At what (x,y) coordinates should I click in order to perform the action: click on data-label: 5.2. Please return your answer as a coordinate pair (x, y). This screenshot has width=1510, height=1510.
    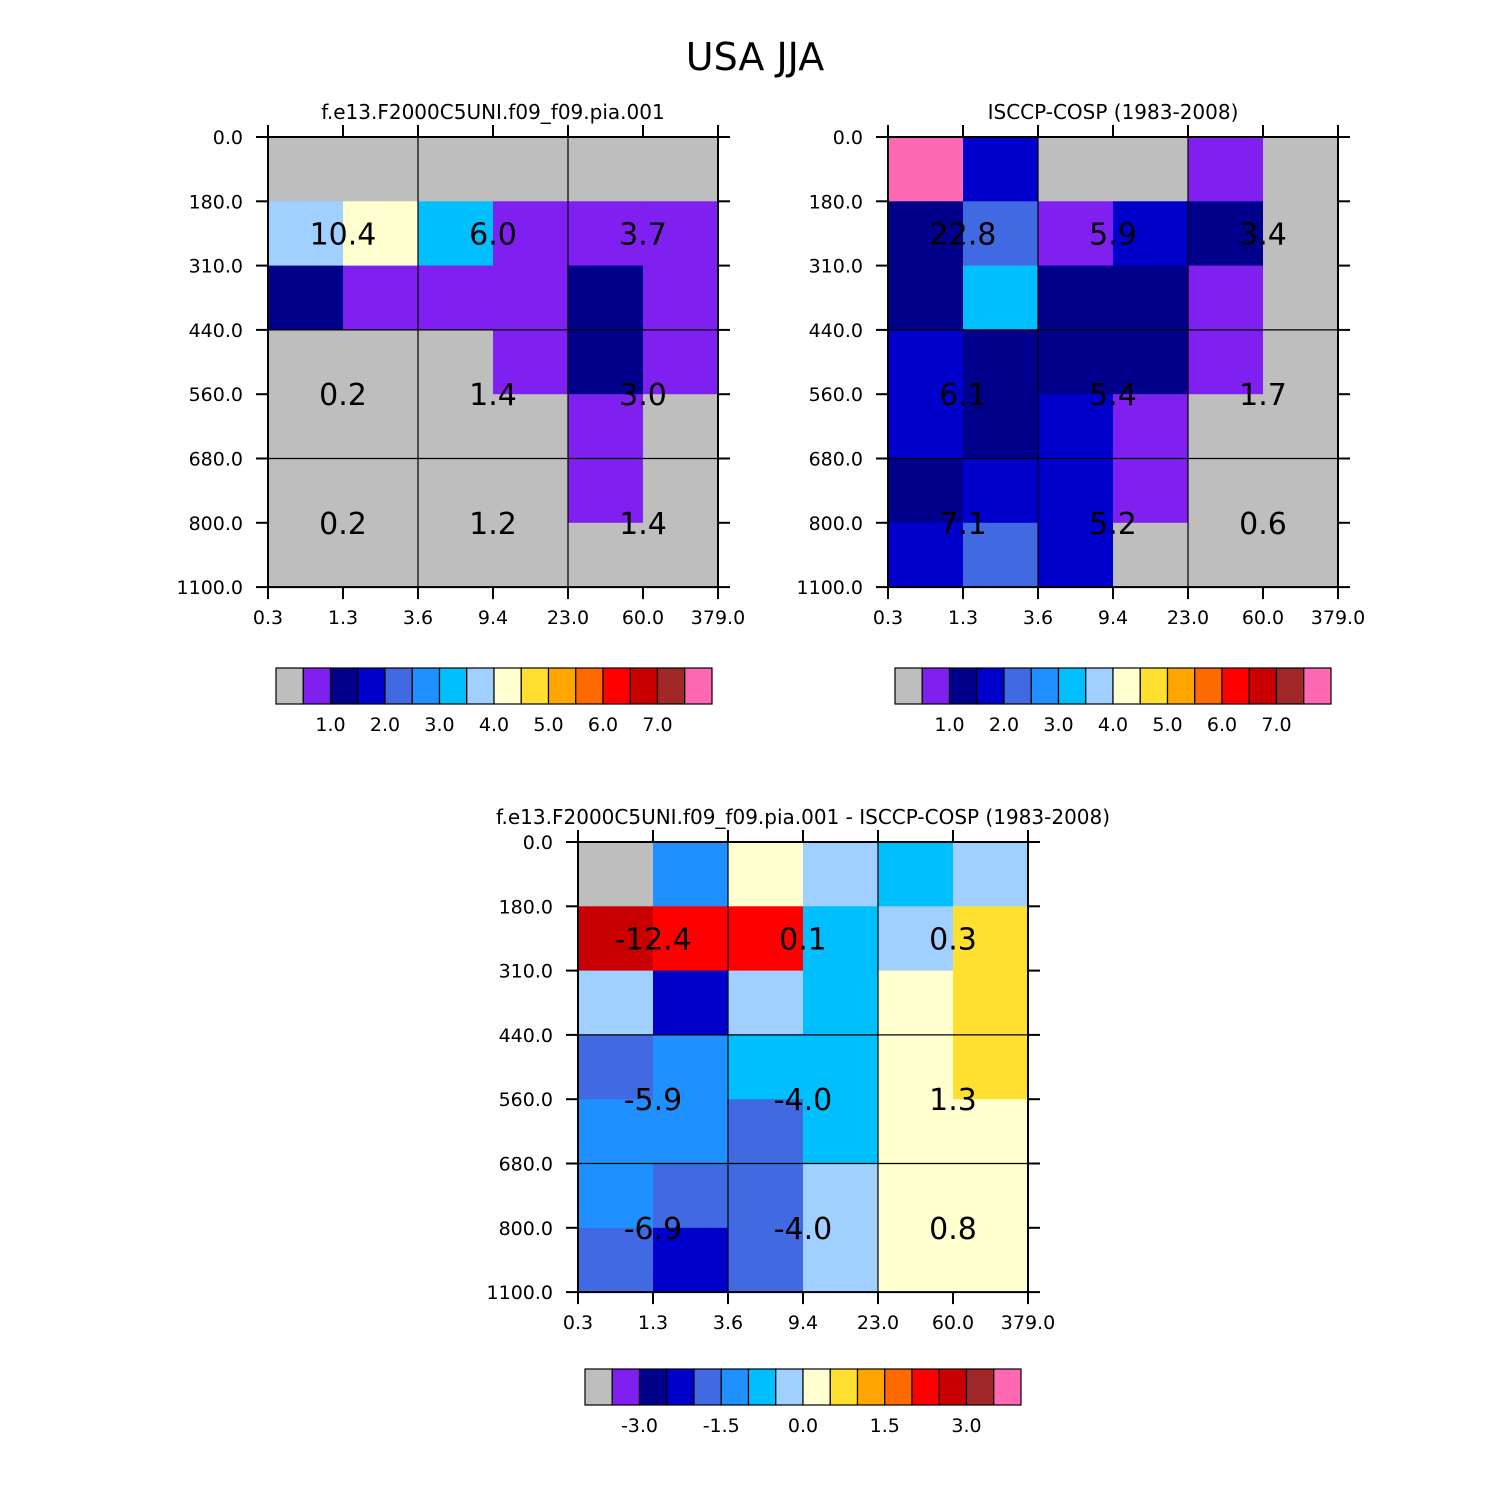
    Looking at the image, I should click on (1113, 524).